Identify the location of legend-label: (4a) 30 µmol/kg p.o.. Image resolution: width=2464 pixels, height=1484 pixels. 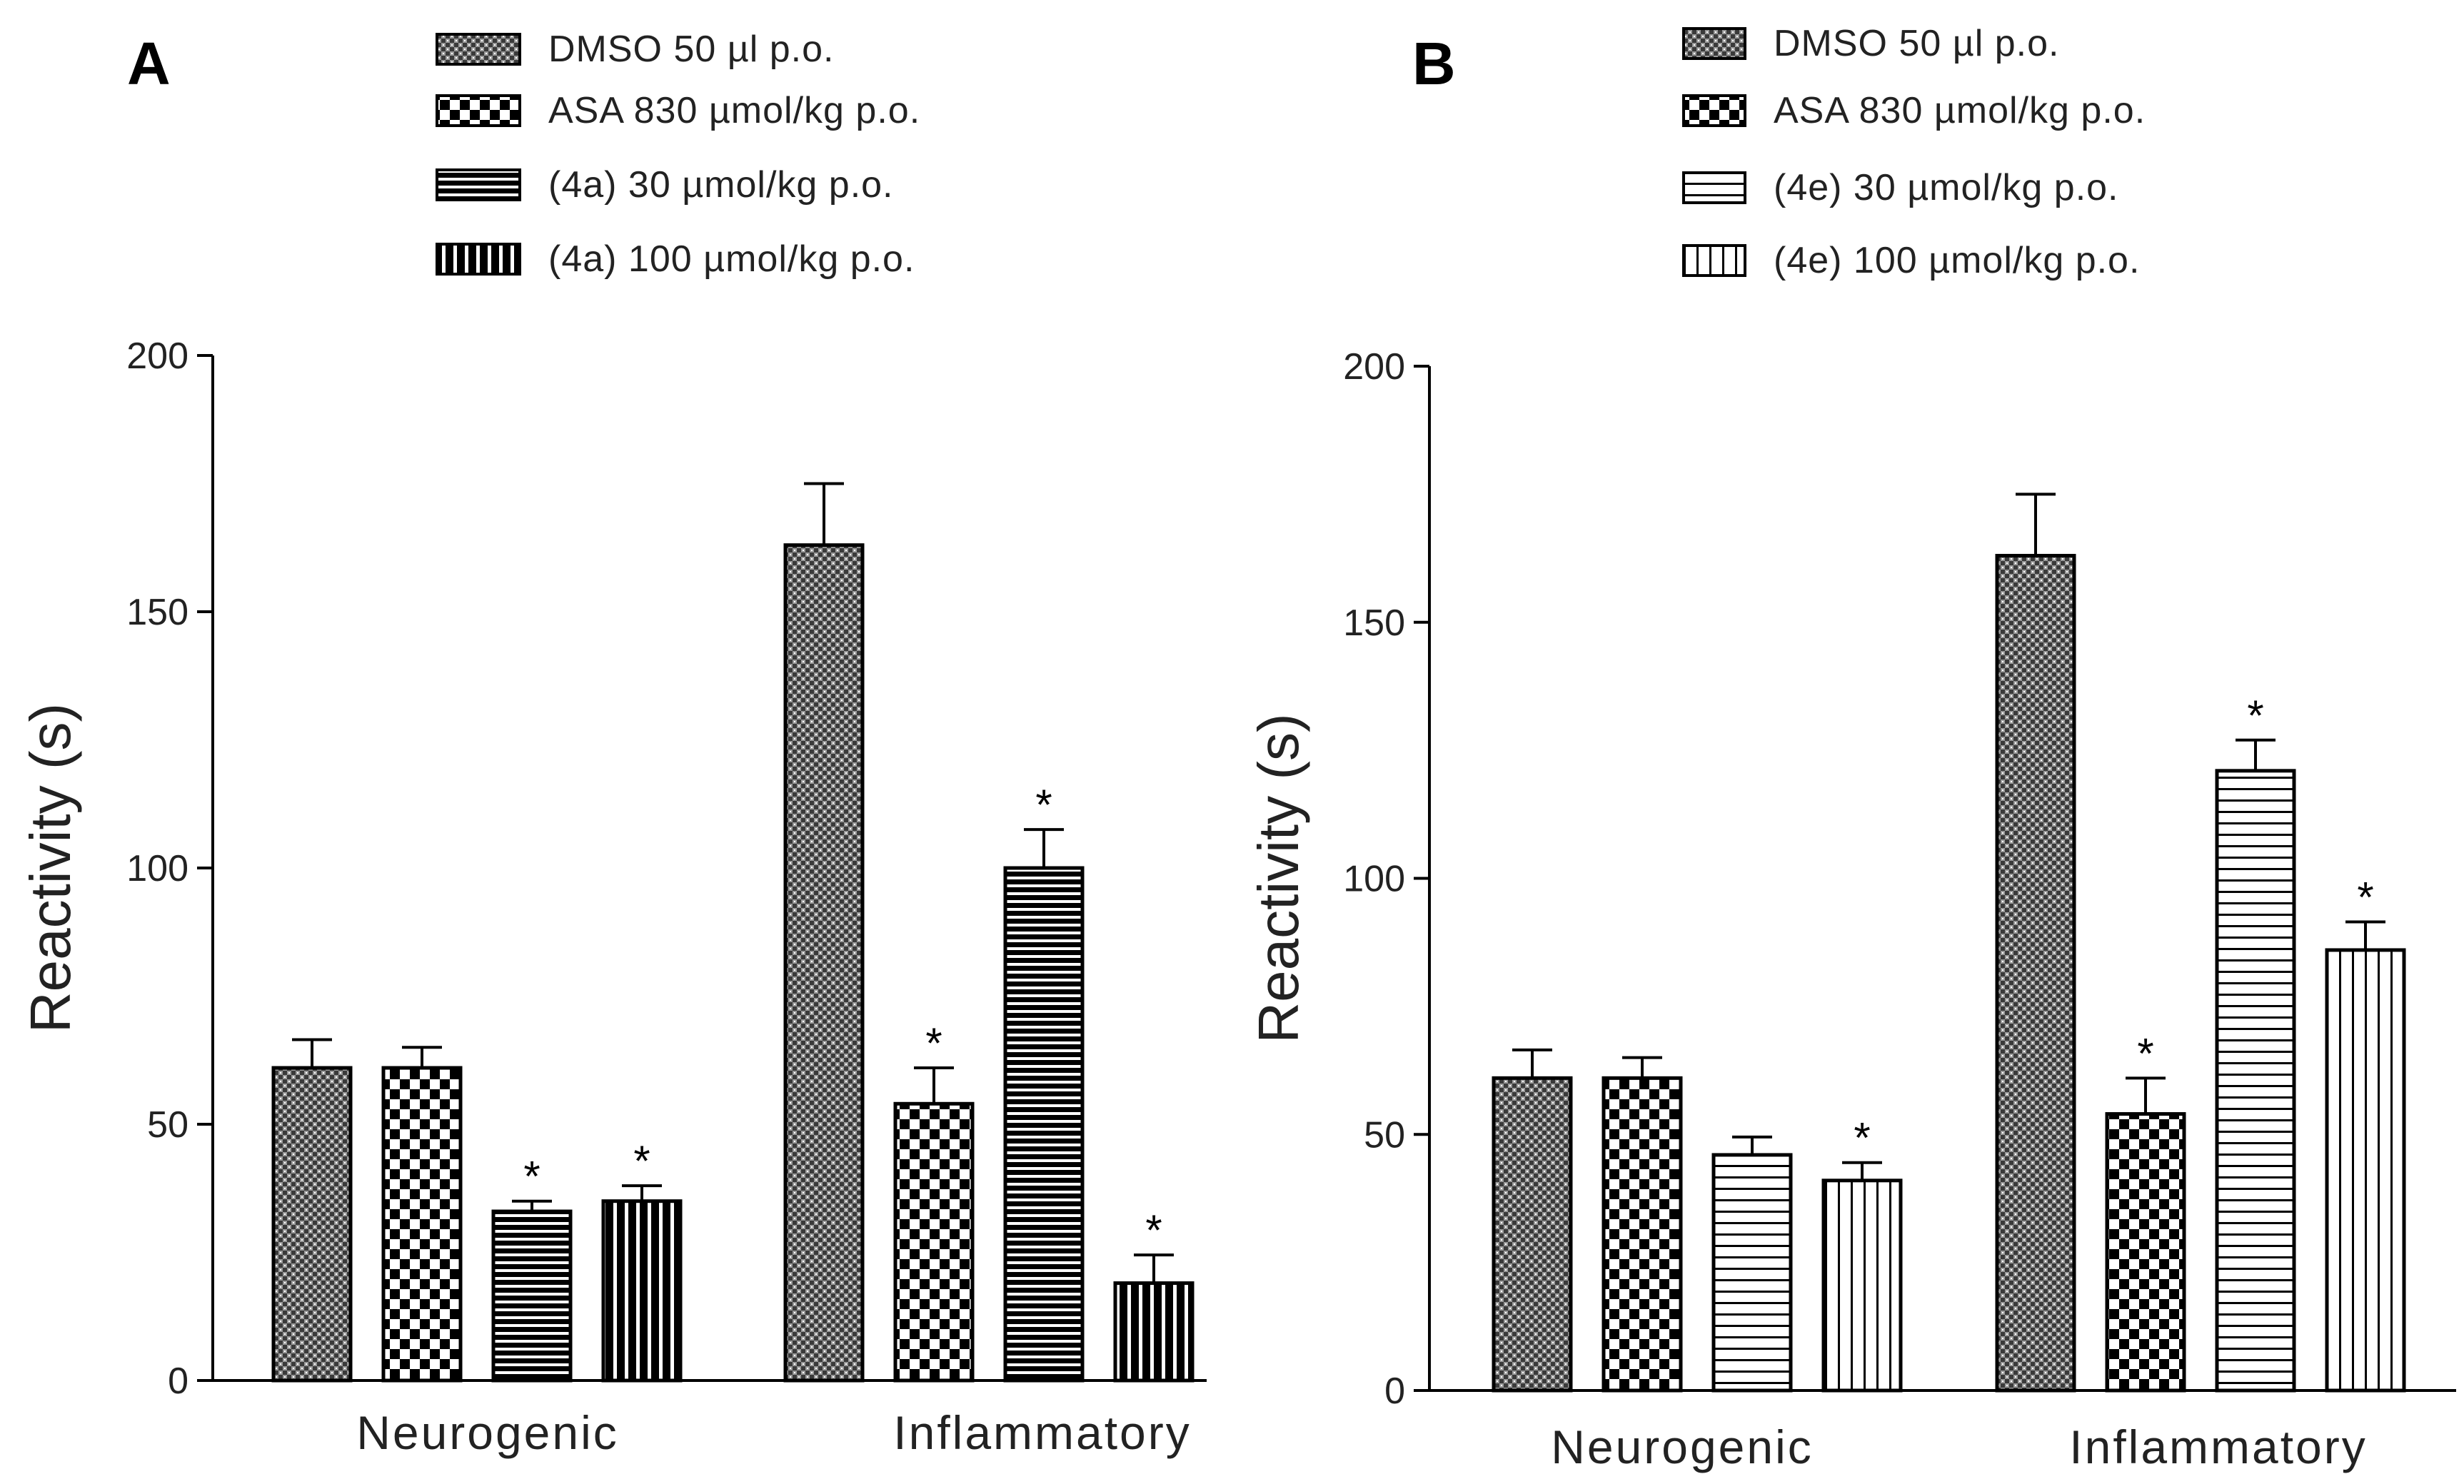
(721, 185).